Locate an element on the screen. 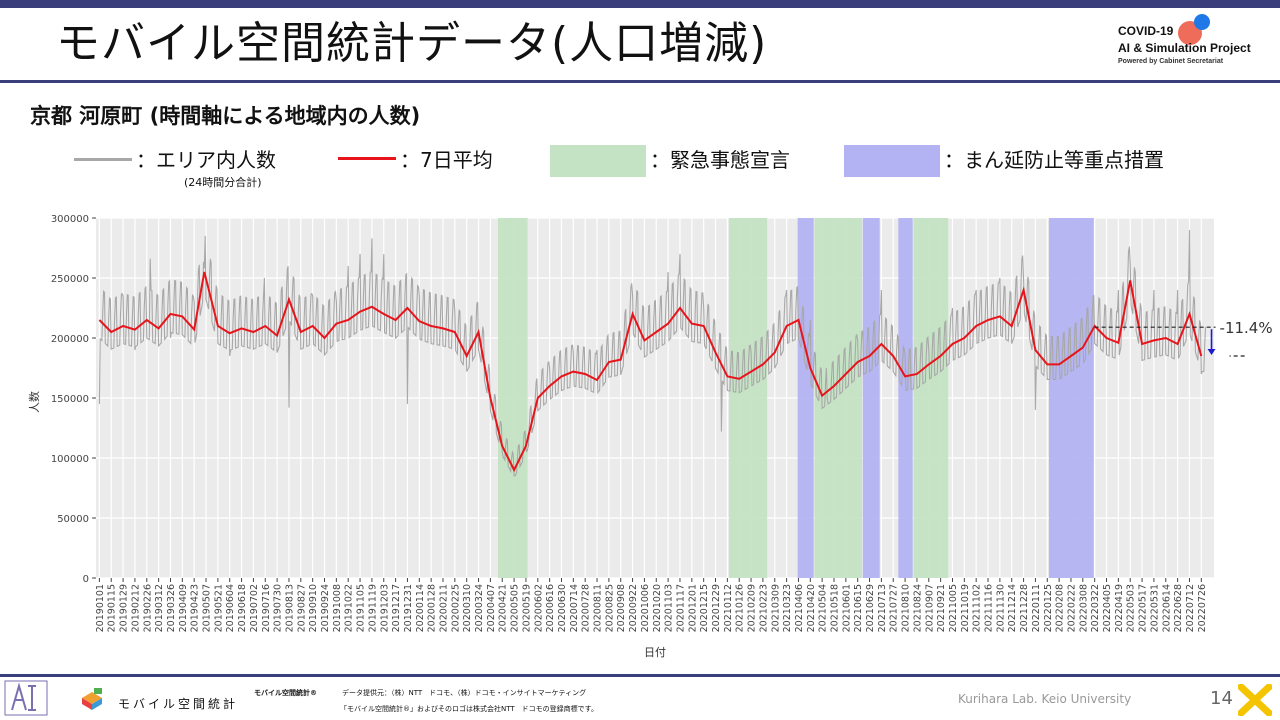  x-tick-label: 20190423 is located at coordinates (195, 608).